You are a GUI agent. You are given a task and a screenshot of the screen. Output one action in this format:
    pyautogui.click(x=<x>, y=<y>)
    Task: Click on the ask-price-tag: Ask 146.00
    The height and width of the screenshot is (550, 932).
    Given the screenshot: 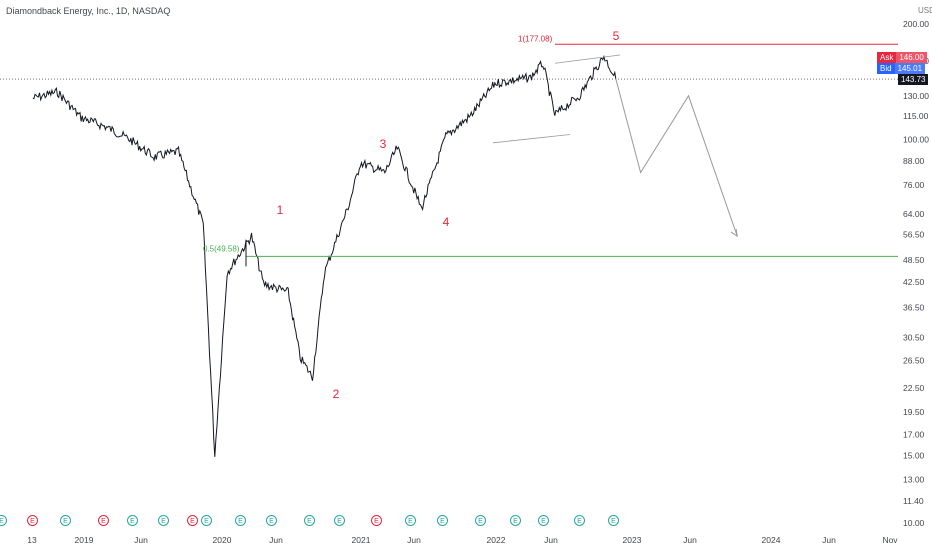 What is the action you would take?
    pyautogui.click(x=902, y=57)
    